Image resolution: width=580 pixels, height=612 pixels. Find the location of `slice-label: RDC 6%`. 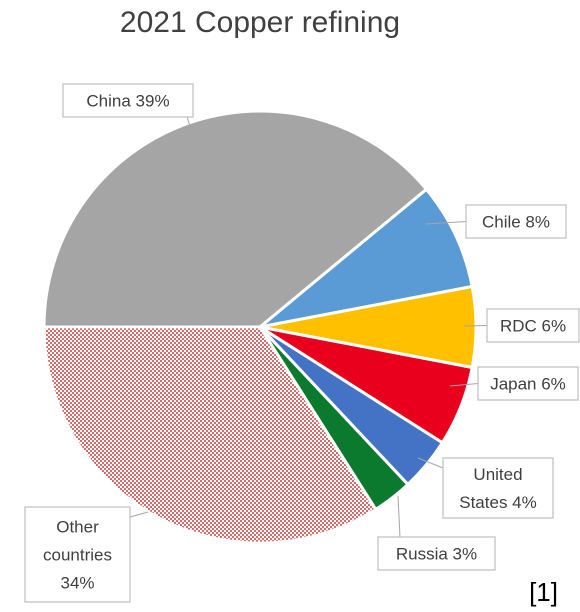

slice-label: RDC 6% is located at coordinates (533, 326).